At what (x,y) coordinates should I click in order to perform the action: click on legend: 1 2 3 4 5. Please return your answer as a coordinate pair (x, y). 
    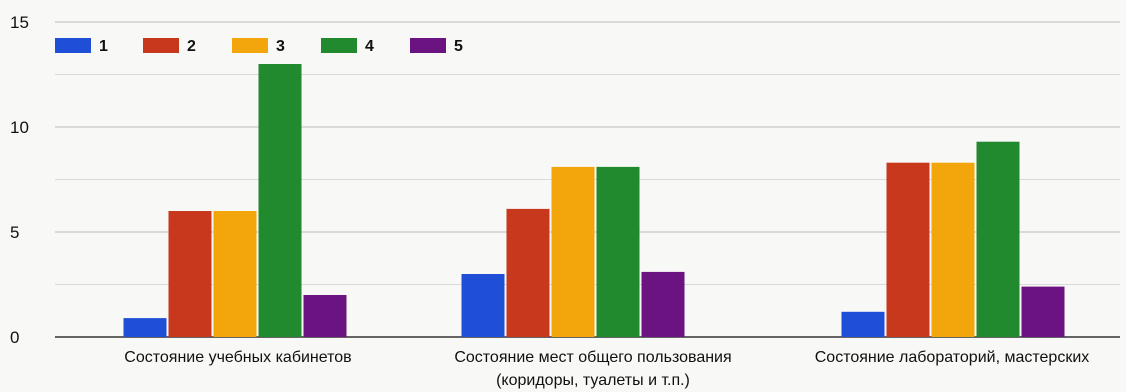
    Looking at the image, I should click on (259, 46).